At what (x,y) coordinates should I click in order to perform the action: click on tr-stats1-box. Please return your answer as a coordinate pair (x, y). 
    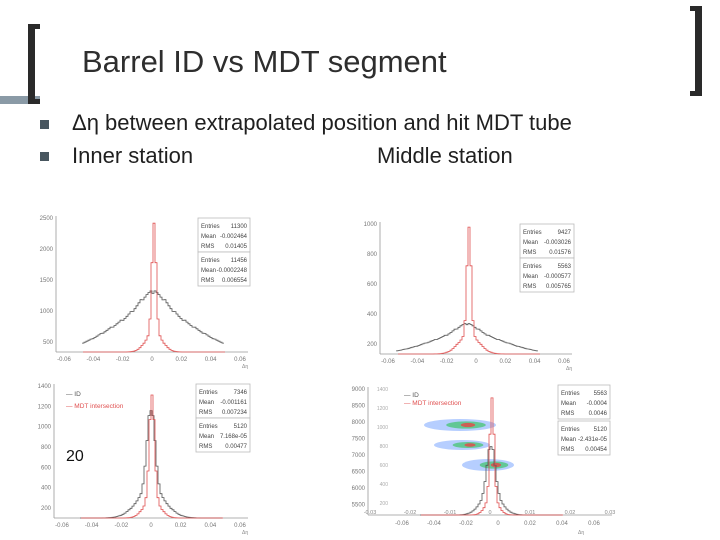
    Looking at the image, I should click on (547, 241).